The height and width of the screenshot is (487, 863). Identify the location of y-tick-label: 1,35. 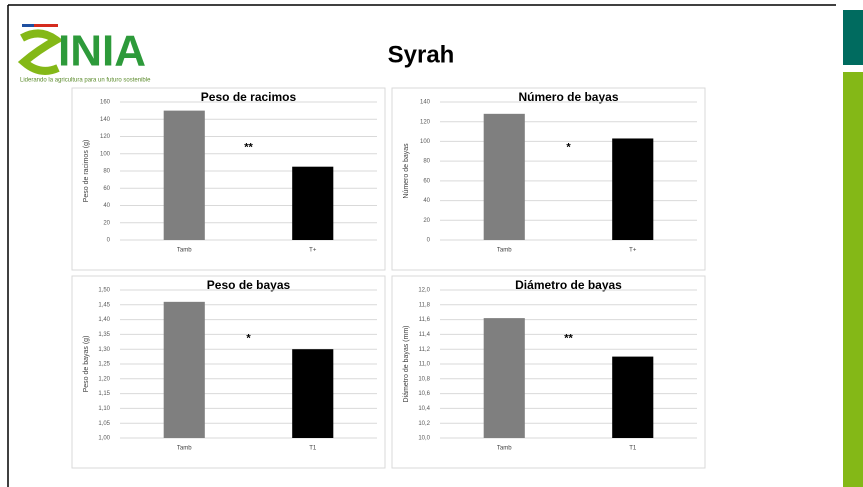
(104, 335).